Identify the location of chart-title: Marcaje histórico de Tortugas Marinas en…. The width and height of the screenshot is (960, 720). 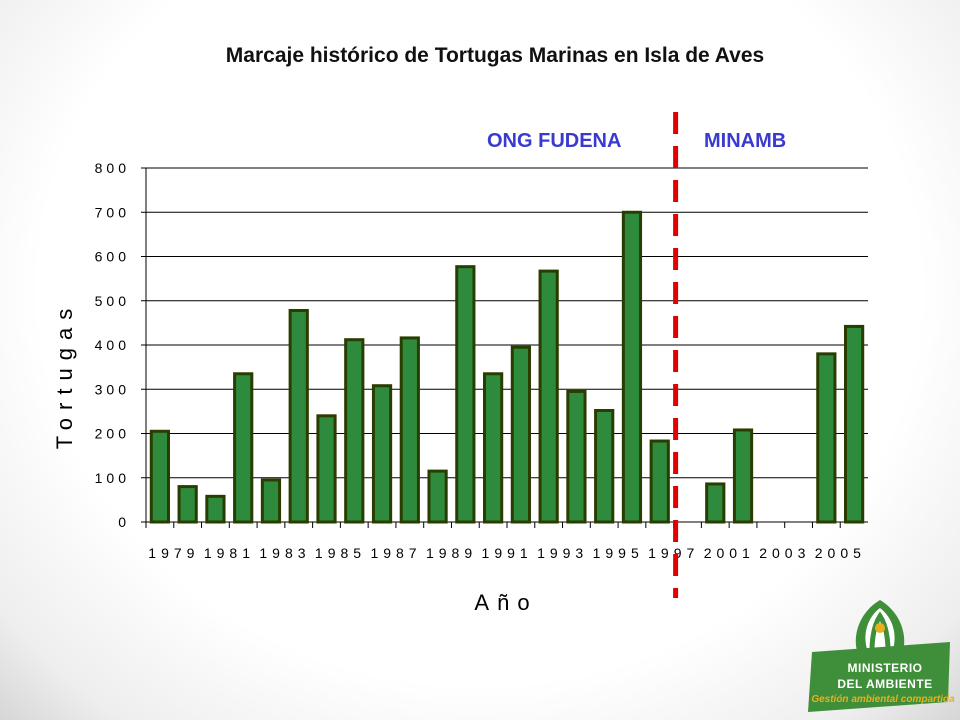
(495, 55).